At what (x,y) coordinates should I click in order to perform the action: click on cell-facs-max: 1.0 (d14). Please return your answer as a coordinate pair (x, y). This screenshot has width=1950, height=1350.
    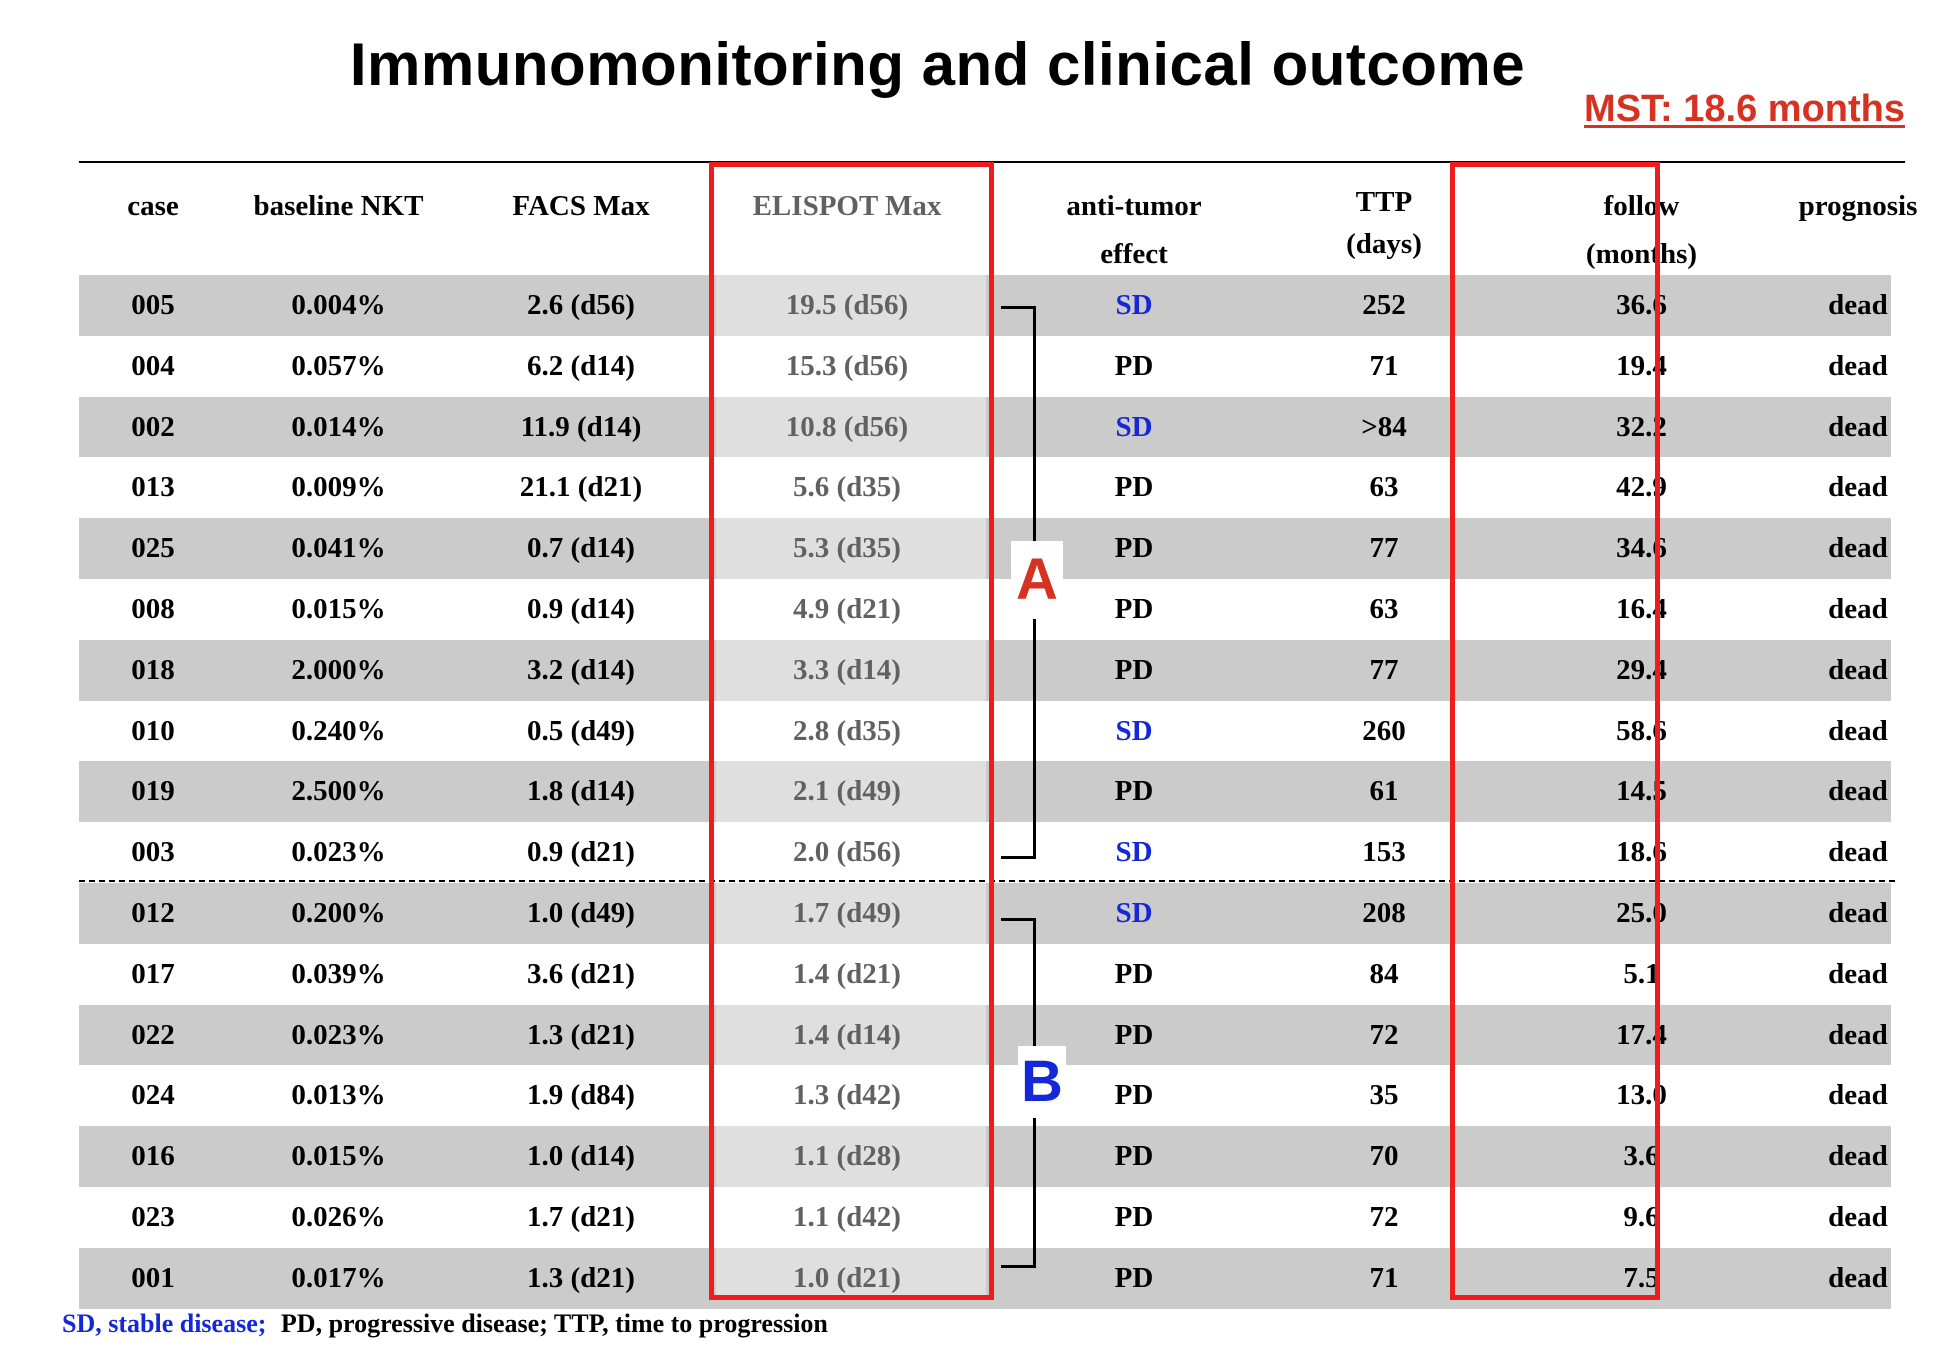
    Looking at the image, I should click on (581, 1156).